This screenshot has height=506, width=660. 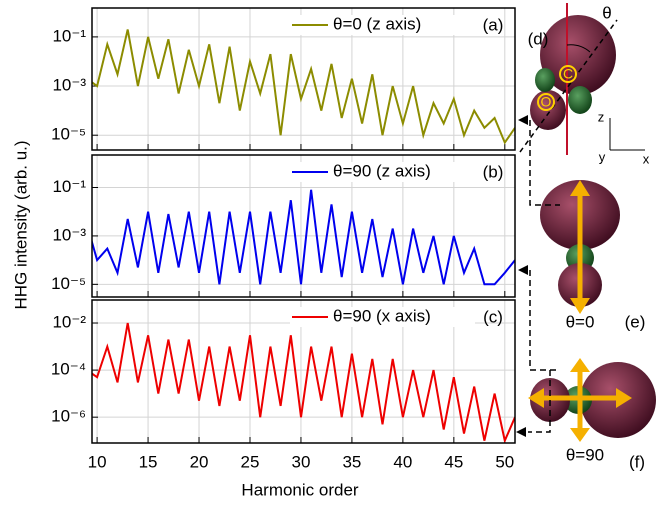 I want to click on panel-label: (b), so click(x=493, y=171).